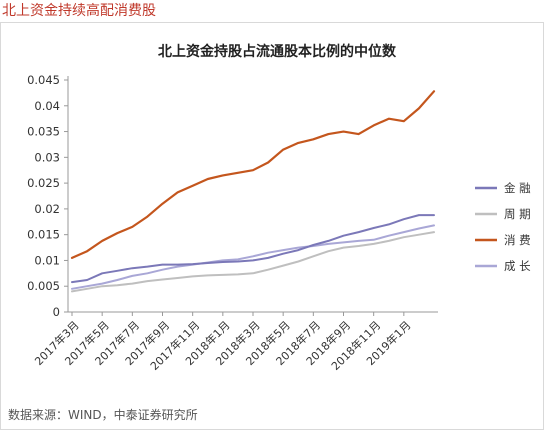 This screenshot has width=546, height=432. I want to click on y-tick-label: 0.035, so click(43, 132).